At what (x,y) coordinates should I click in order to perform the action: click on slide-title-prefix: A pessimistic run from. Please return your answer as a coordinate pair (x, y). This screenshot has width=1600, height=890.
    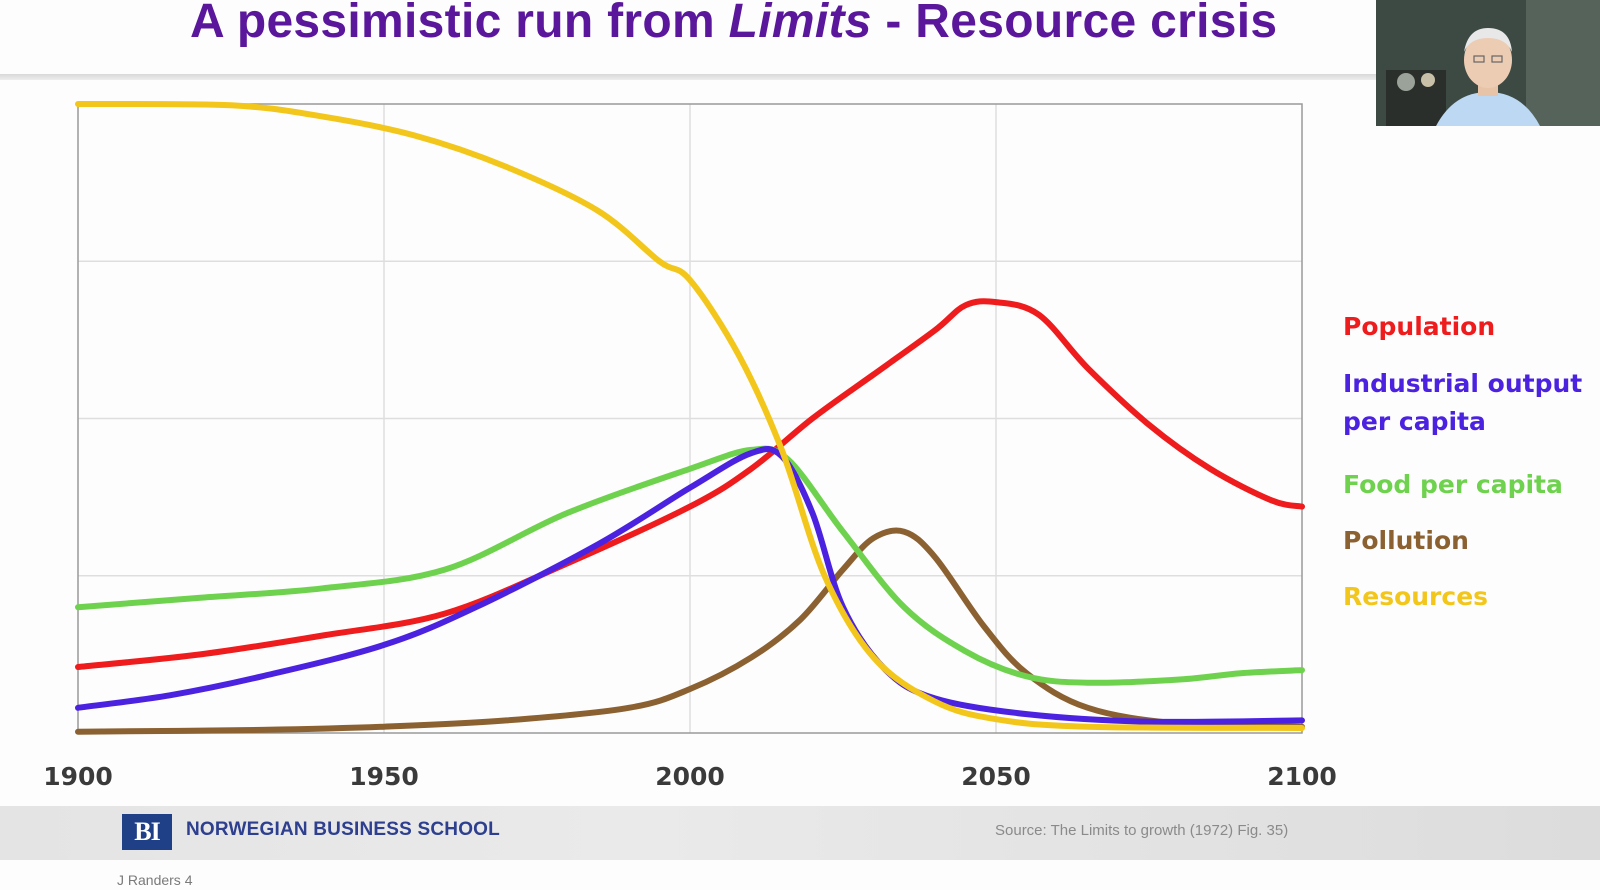
    Looking at the image, I should click on (459, 24).